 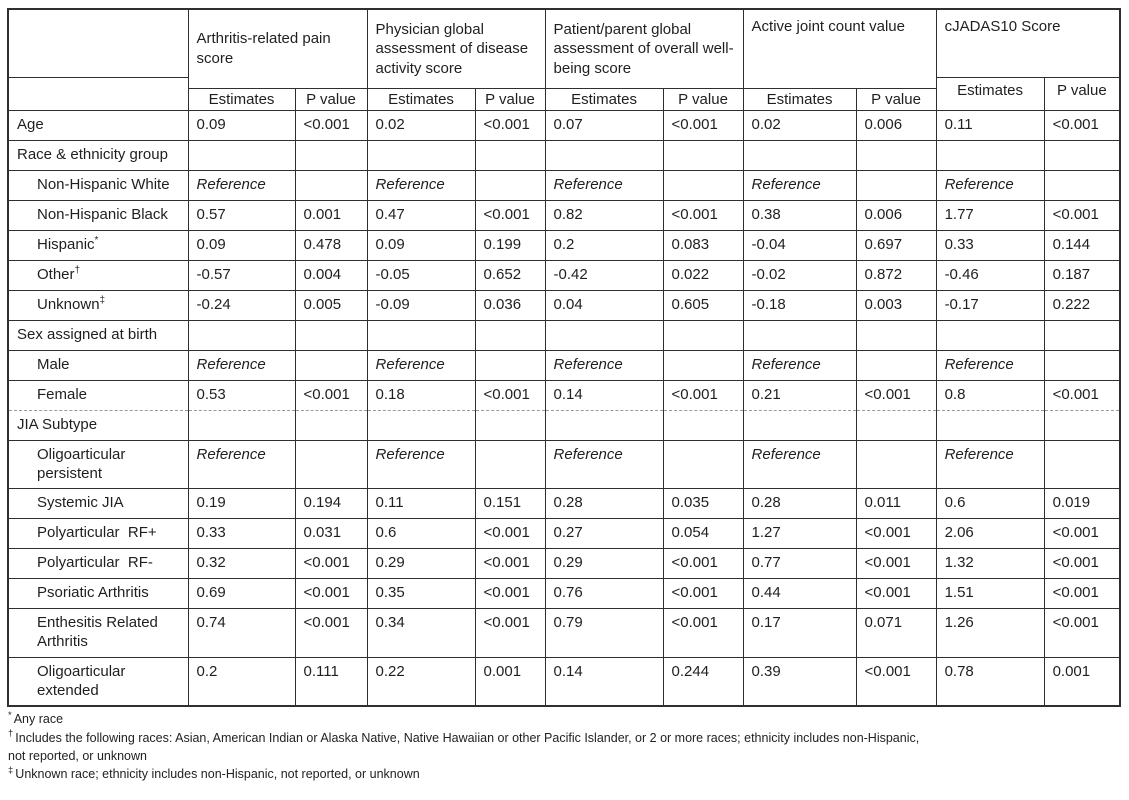 What do you see at coordinates (331, 215) in the screenshot?
I see `pvalue-cell: 0.001` at bounding box center [331, 215].